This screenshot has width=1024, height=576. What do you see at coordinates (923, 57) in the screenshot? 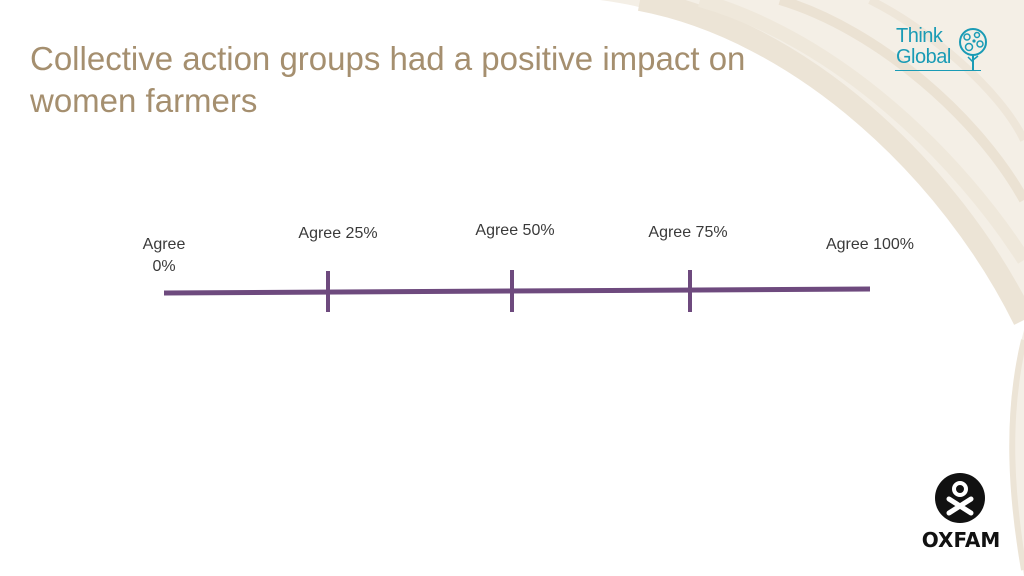
I see `think-global-line2: Global` at bounding box center [923, 57].